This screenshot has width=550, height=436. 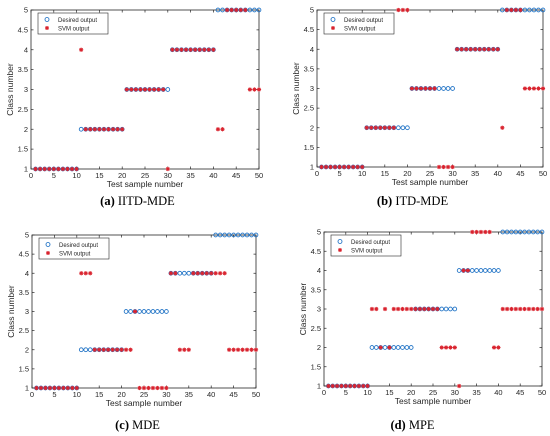 What do you see at coordinates (47, 28) in the screenshot?
I see `legend-svm-output-marker` at bounding box center [47, 28].